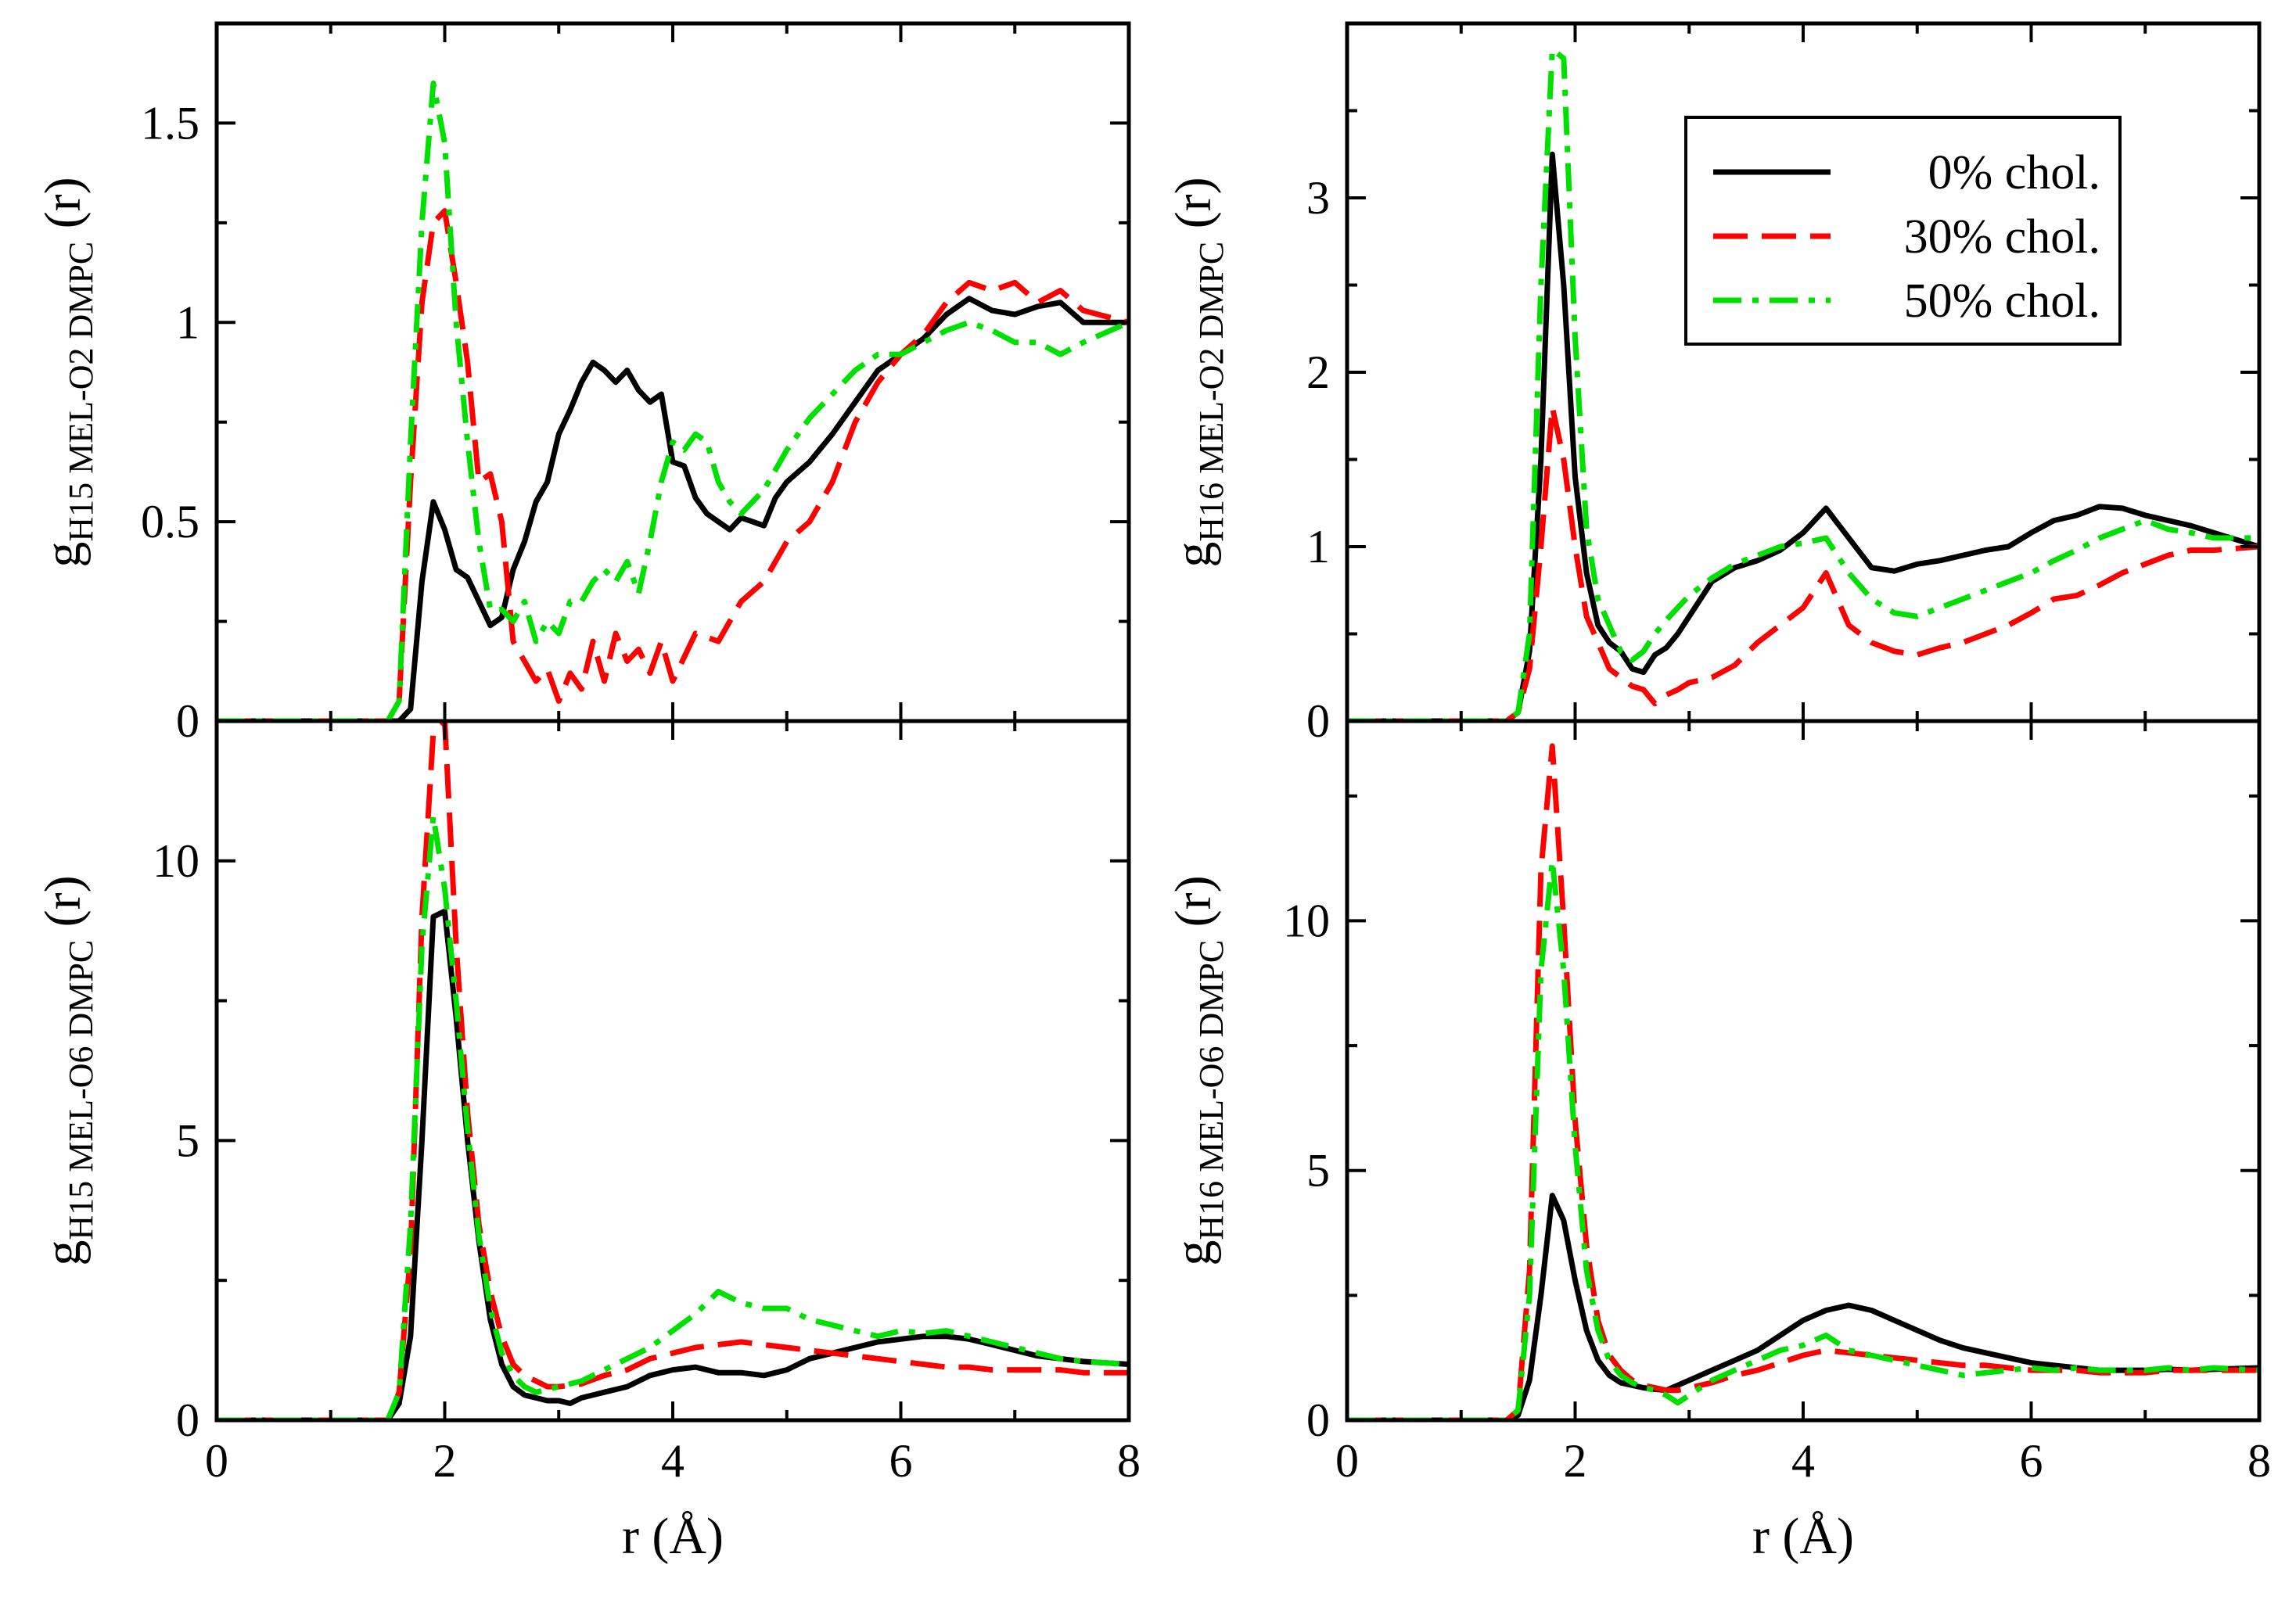 This screenshot has height=1604, width=2296. I want to click on y-axis-label: gH16 MEL-O6 DMPC (r), so click(1198, 1070).